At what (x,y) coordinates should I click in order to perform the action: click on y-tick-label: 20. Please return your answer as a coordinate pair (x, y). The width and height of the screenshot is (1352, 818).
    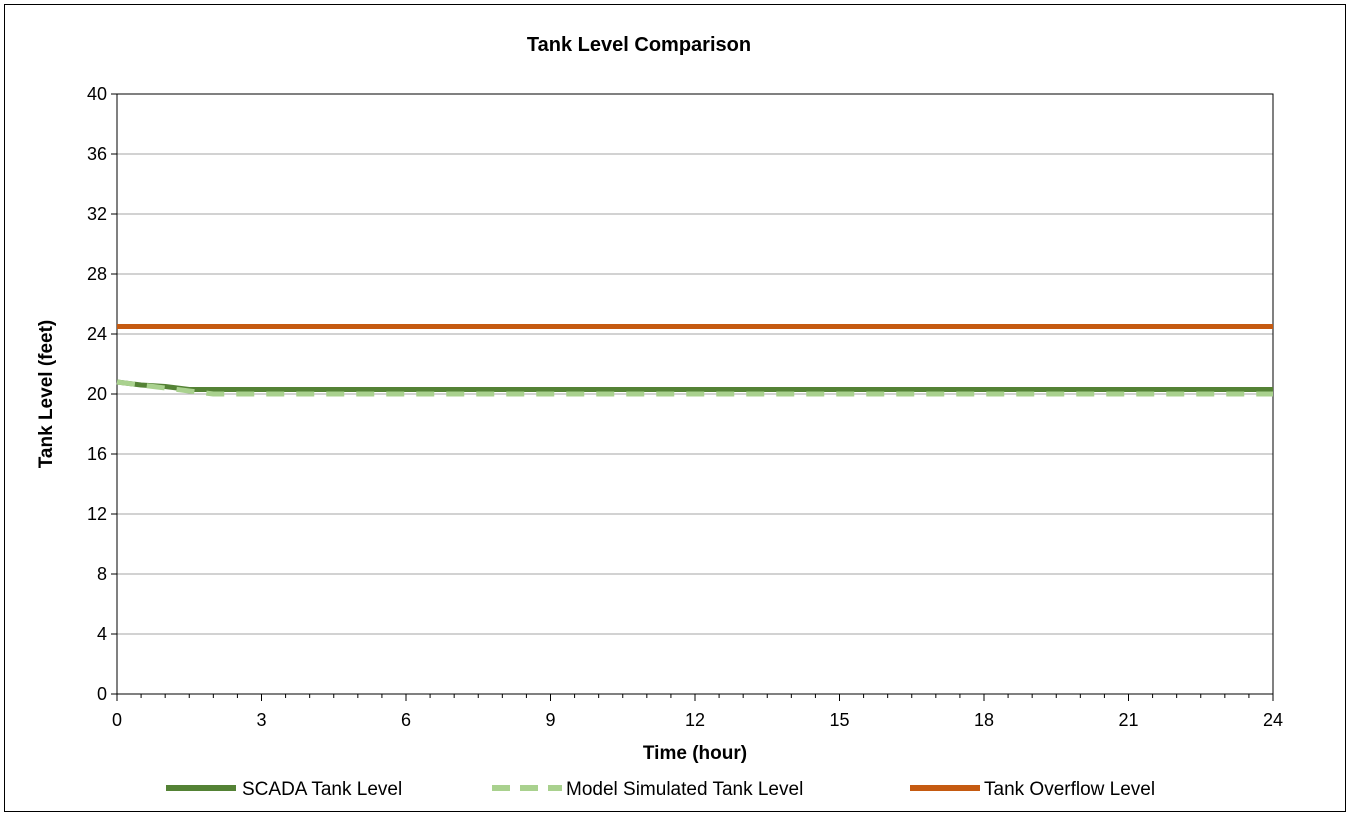
    Looking at the image, I should click on (97, 394).